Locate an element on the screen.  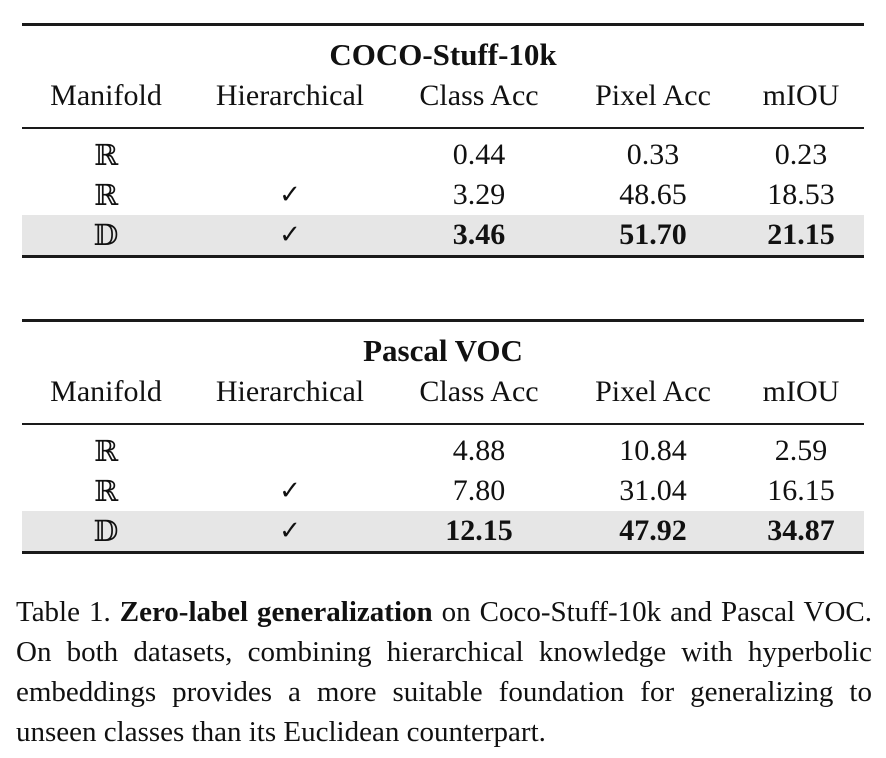
table-row: ℝ ✓ 3.29 48.65 18.53 is located at coordinates (443, 195).